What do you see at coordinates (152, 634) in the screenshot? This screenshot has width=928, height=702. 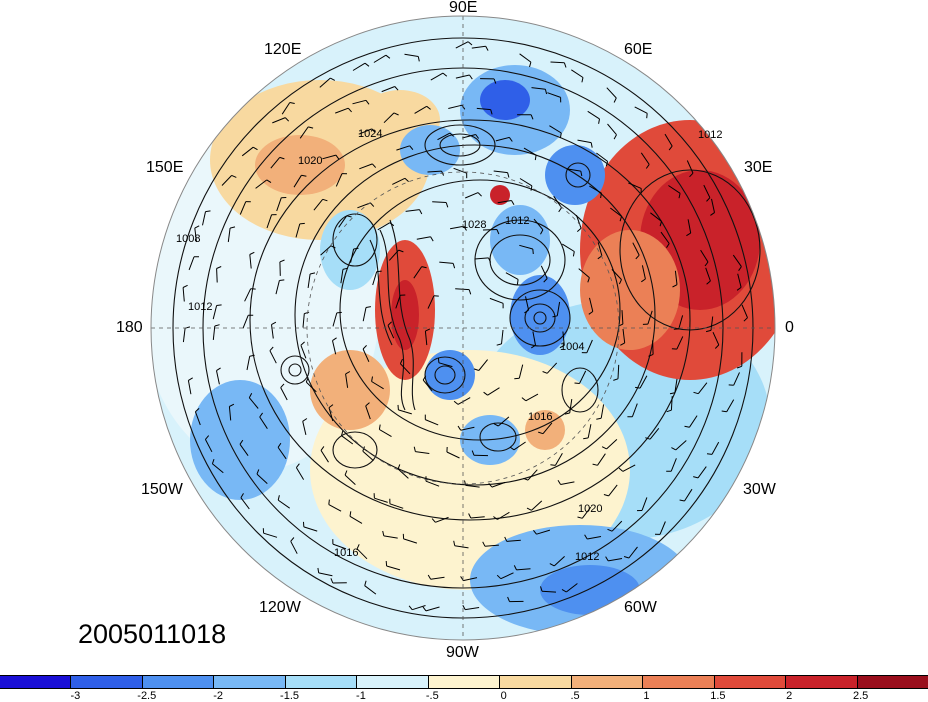 I see `timestamp-label: 2005011018` at bounding box center [152, 634].